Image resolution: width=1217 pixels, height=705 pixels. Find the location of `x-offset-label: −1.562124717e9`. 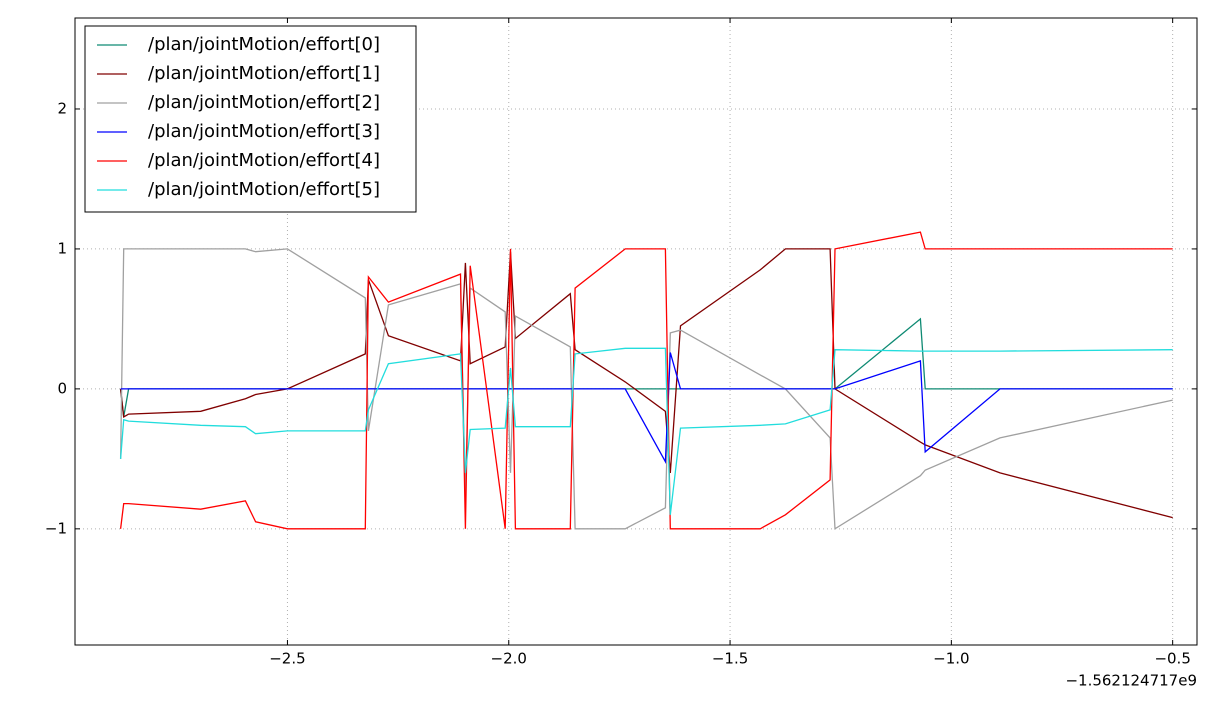

x-offset-label: −1.562124717e9 is located at coordinates (1131, 681).